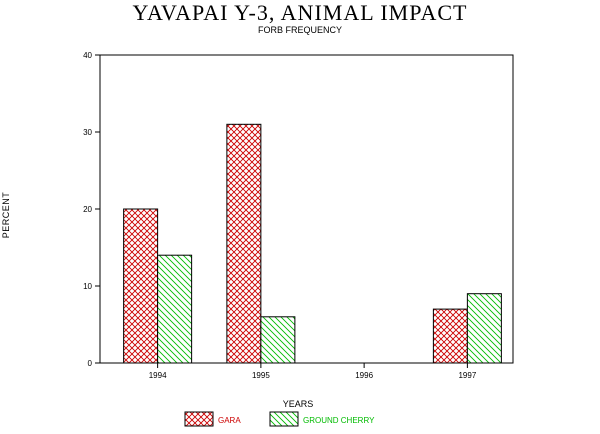 This screenshot has height=434, width=600. Describe the element at coordinates (467, 375) in the screenshot. I see `x-tick-label: 1997` at that location.